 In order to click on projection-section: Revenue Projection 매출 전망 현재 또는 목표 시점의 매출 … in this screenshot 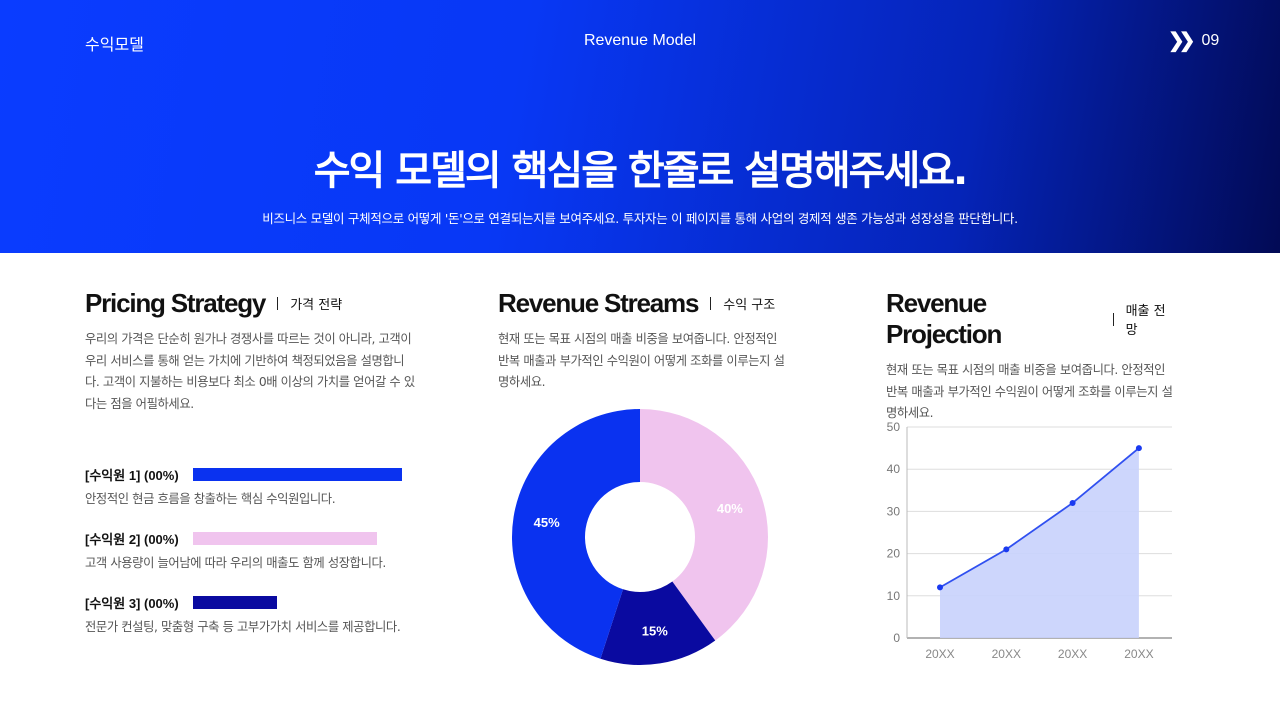, I will do `click(1031, 356)`.